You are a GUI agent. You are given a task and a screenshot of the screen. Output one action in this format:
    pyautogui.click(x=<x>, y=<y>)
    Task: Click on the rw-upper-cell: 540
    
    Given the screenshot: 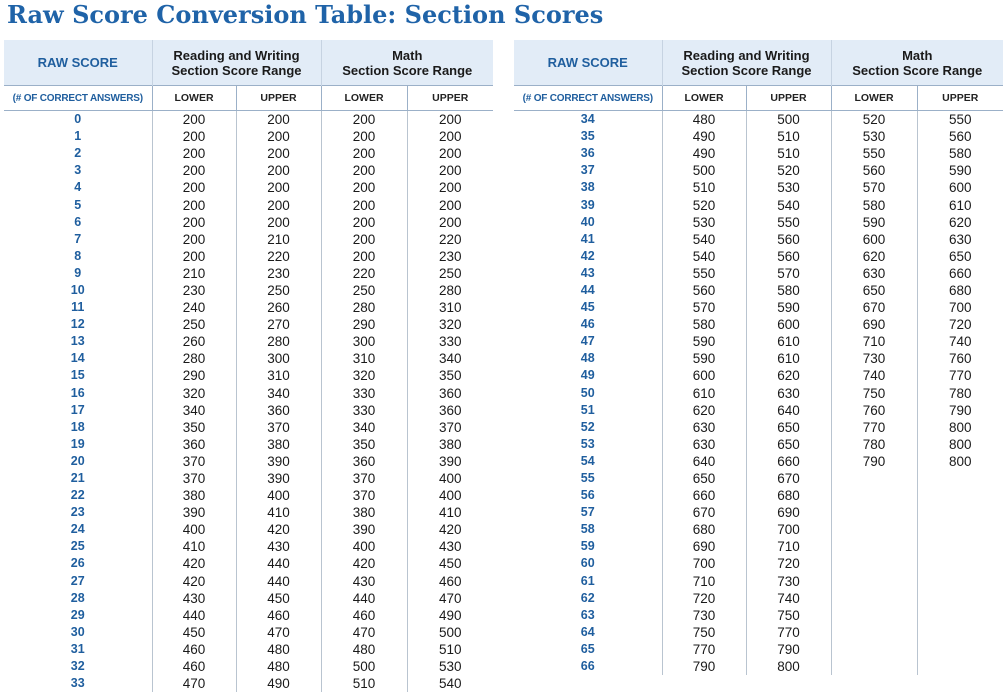 What is the action you would take?
    pyautogui.click(x=789, y=205)
    